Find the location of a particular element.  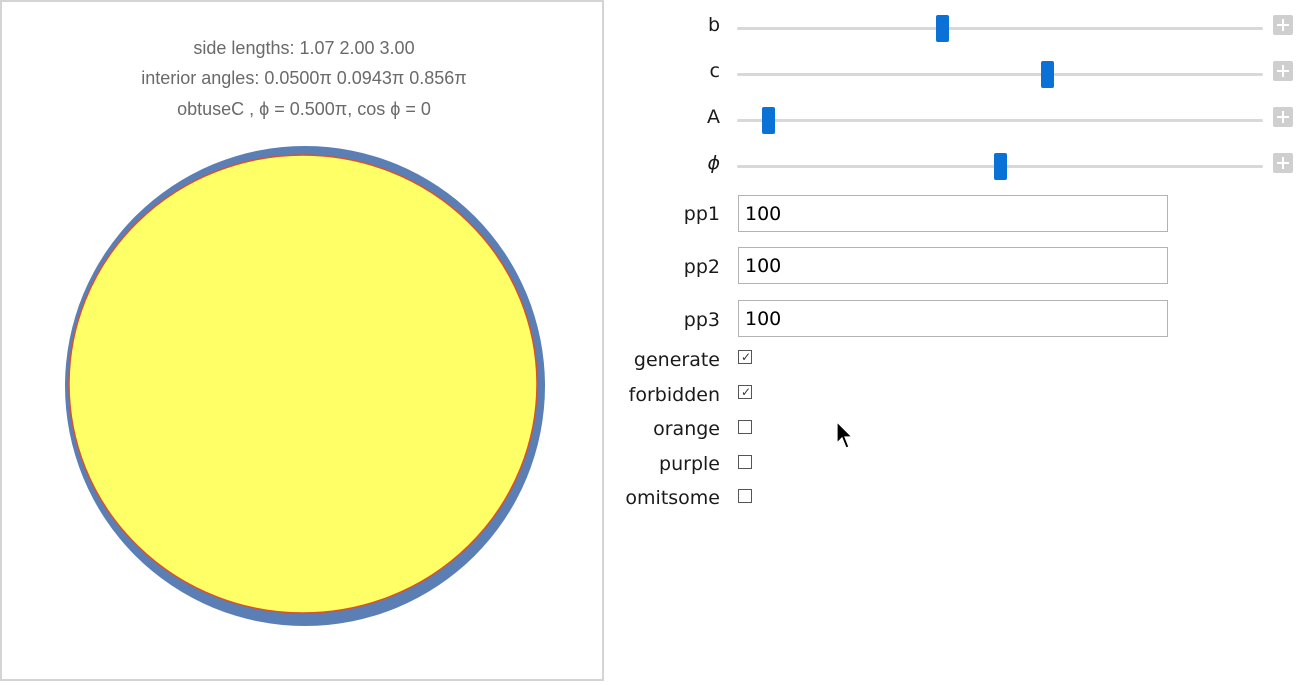

slider-a-thumb is located at coordinates (769, 120).